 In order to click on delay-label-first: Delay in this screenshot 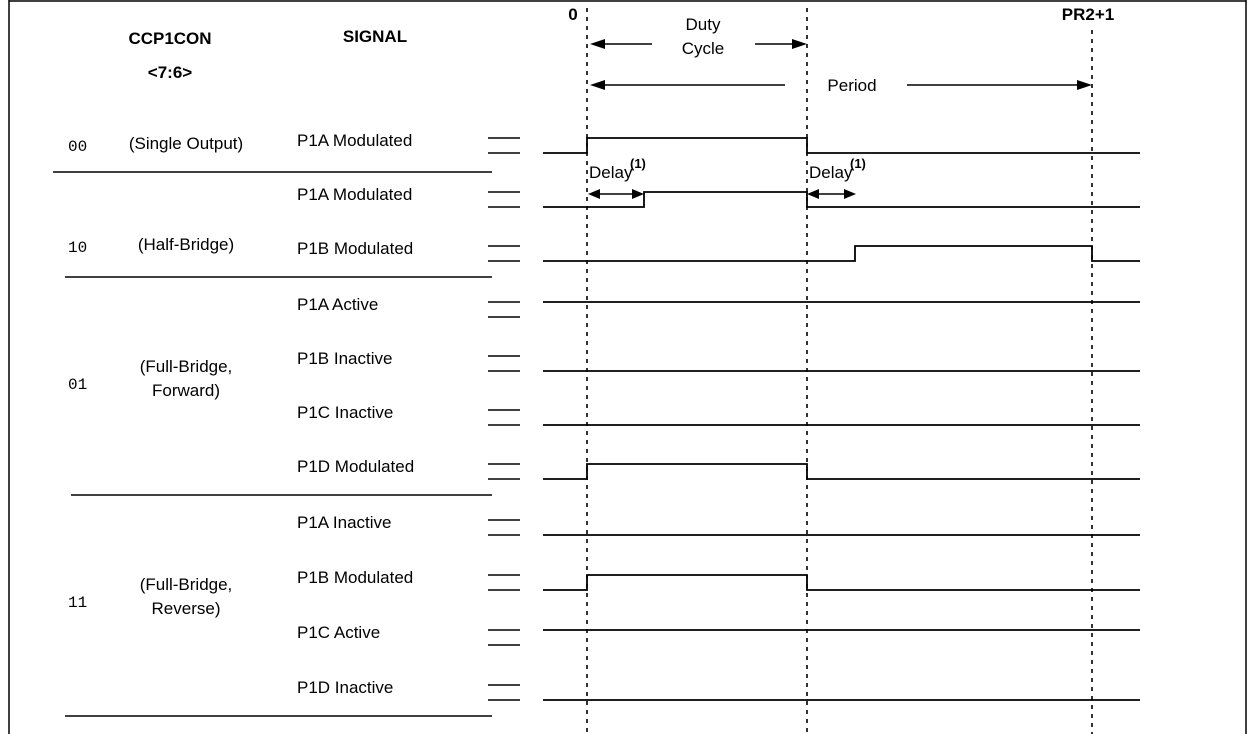, I will do `click(611, 172)`.